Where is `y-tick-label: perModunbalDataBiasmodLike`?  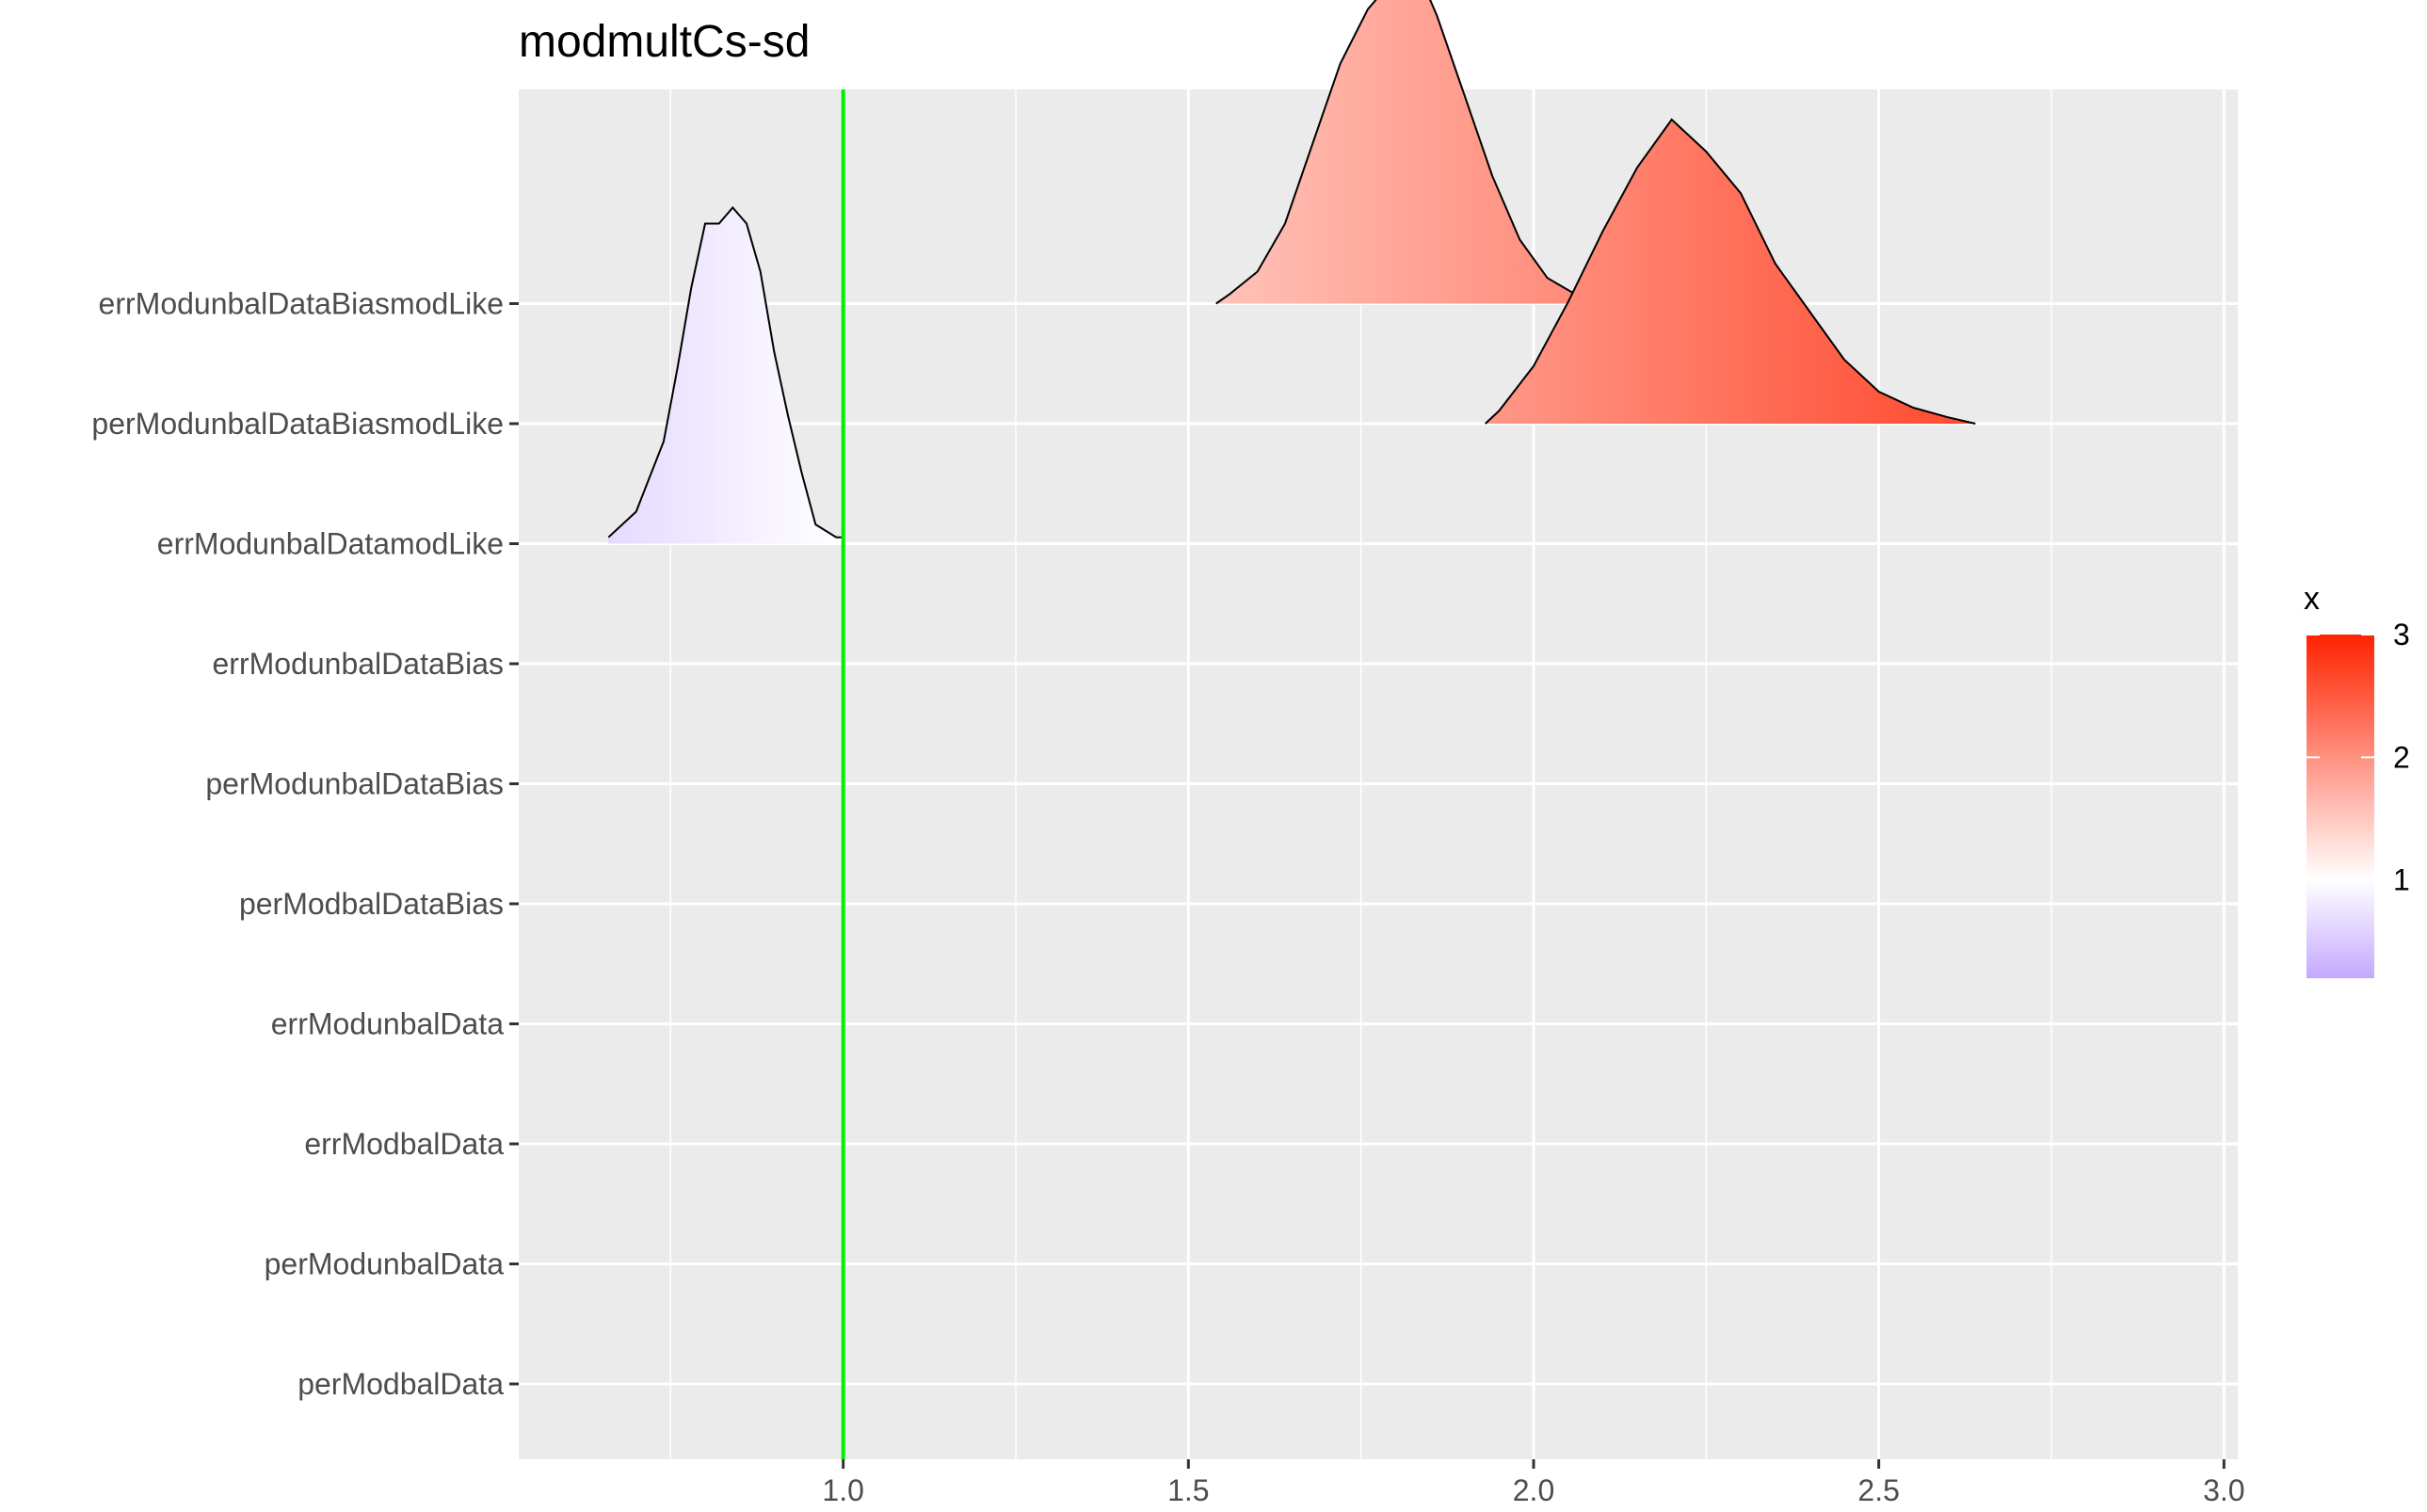
y-tick-label: perModunbalDataBiasmodLike is located at coordinates (297, 424).